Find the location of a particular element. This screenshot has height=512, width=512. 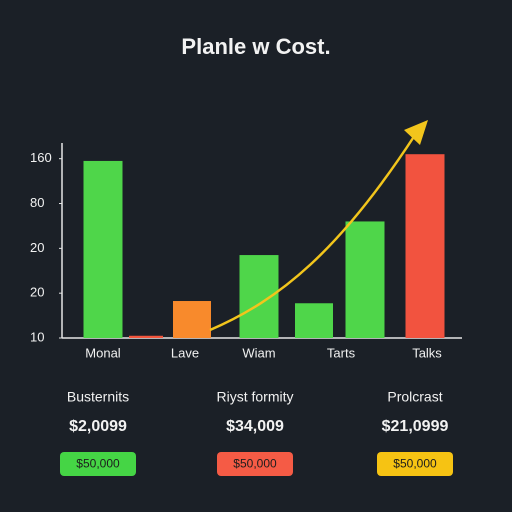

x-tick-label: Talks is located at coordinates (427, 352).